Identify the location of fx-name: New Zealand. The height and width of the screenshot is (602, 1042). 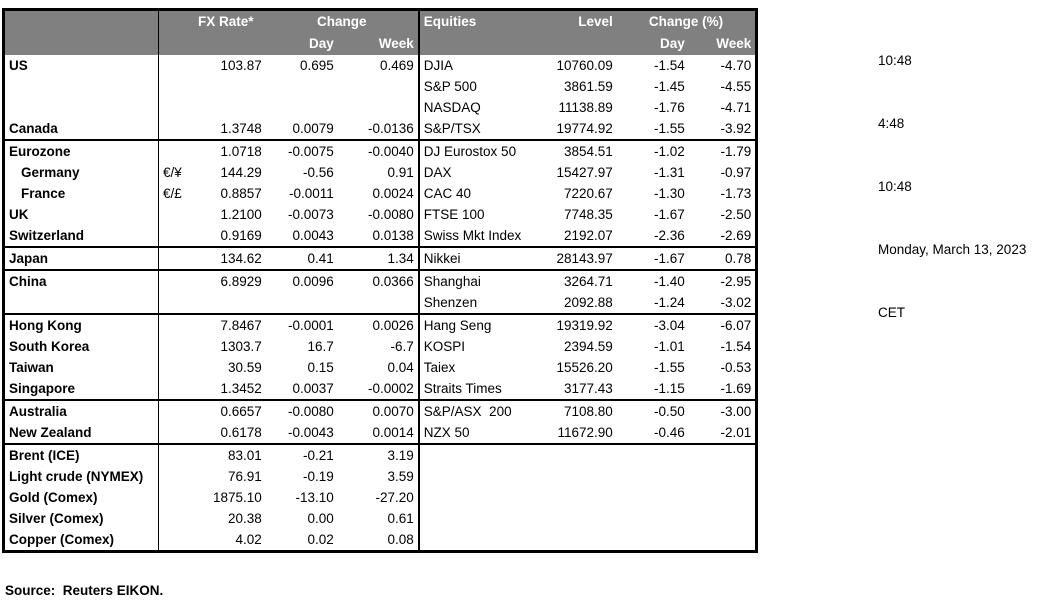
(50, 432).